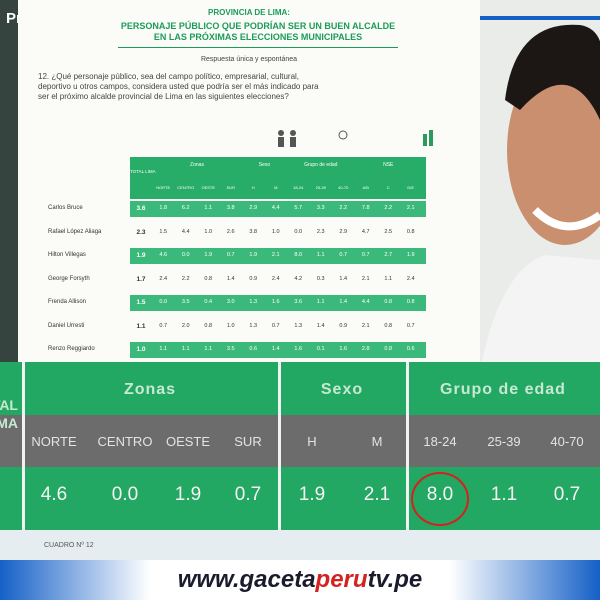 Image resolution: width=600 pixels, height=600 pixels. Describe the element at coordinates (65, 208) in the screenshot. I see `row-name: Carlos Bruce` at that location.